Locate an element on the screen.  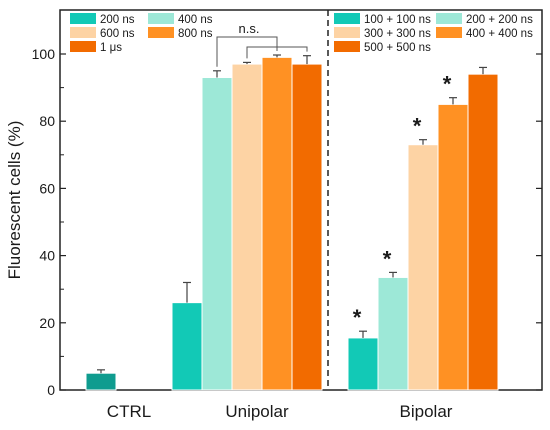
legend-item: 1 μs is located at coordinates (96, 47).